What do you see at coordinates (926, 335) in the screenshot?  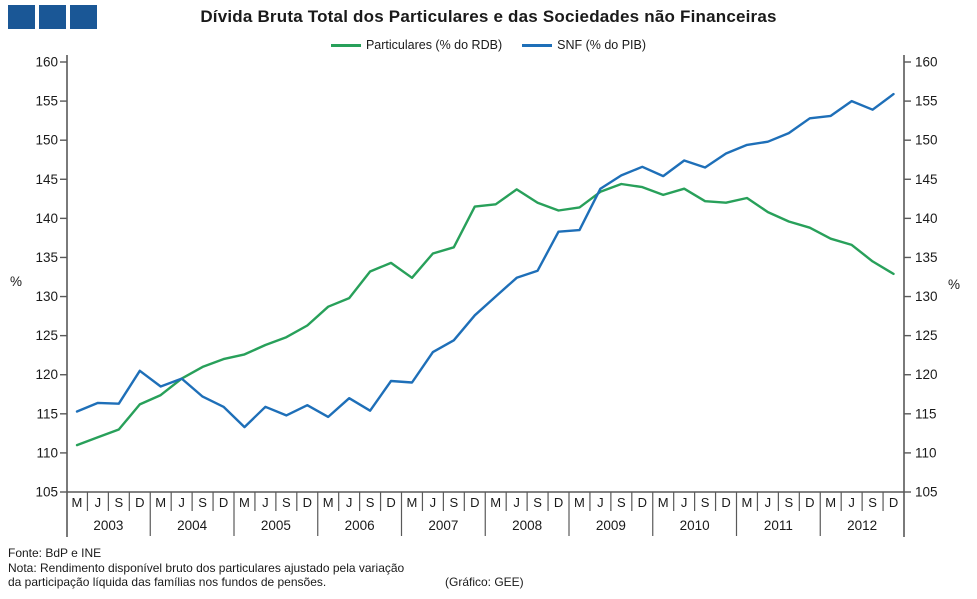 I see `y-tick-label-right: 125` at bounding box center [926, 335].